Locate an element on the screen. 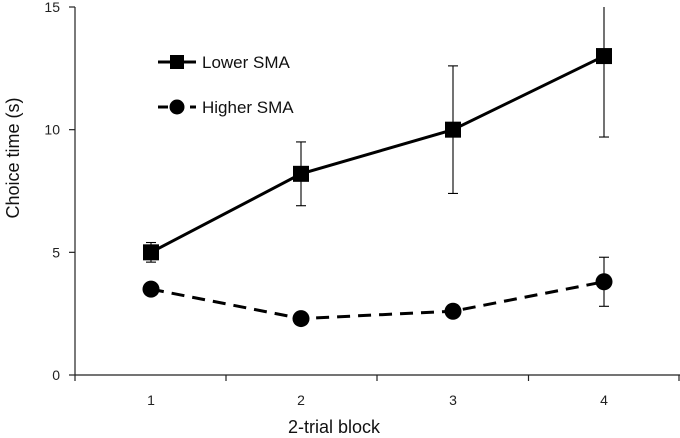 Image resolution: width=680 pixels, height=438 pixels. y-ticks: 0 5 10 15 is located at coordinates (59, 191).